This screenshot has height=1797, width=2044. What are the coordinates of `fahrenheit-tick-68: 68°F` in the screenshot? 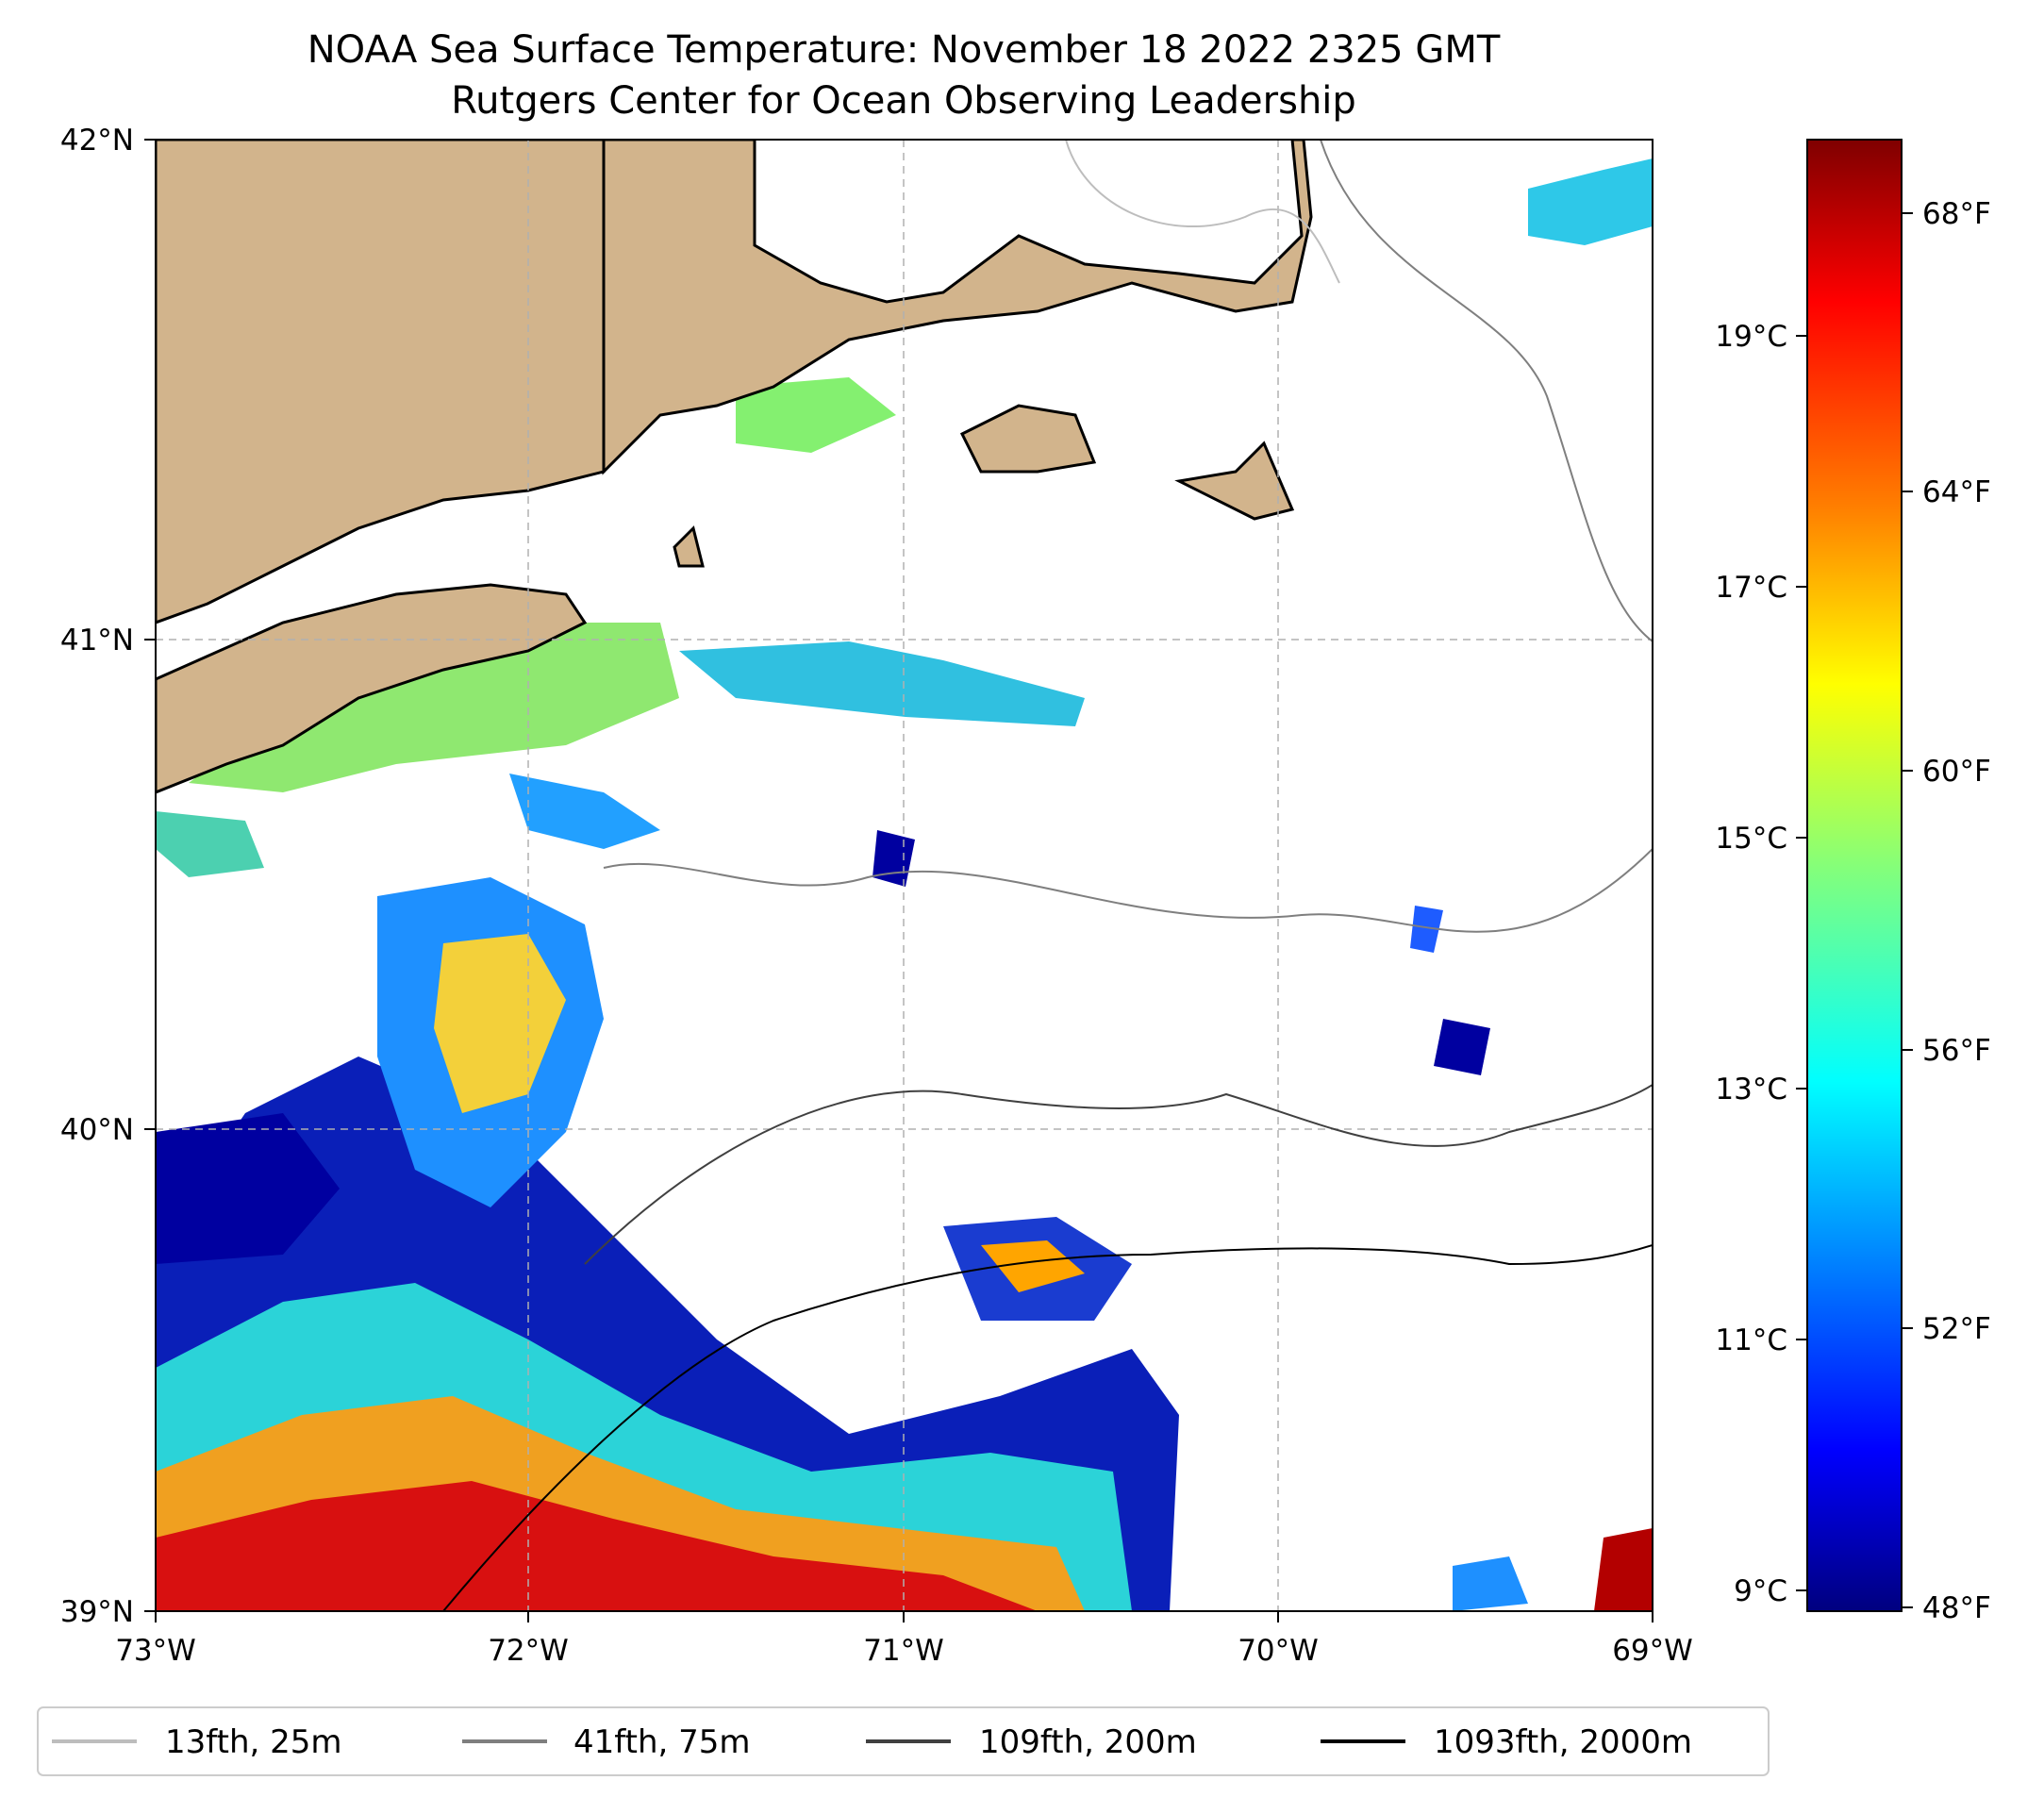 It's located at (1957, 214).